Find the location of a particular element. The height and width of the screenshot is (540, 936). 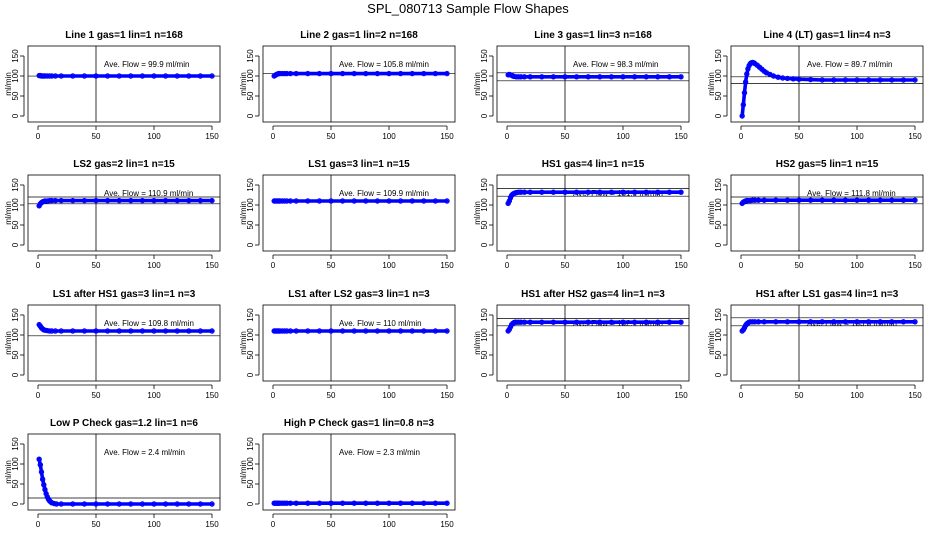

chart-title: Line 3 gas=1 lin=3 n=168 is located at coordinates (593, 35).